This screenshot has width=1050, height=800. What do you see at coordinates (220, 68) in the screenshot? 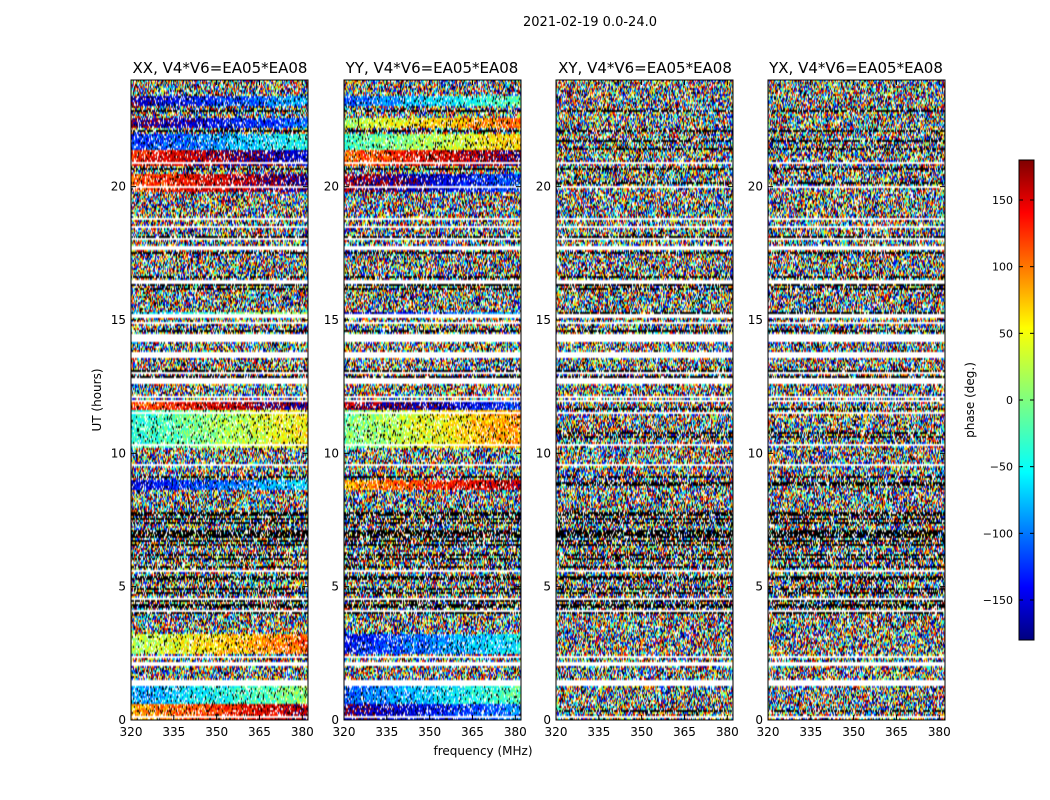
I see `xx-panel-title: XX, V4*V6=EA05*EA08` at bounding box center [220, 68].